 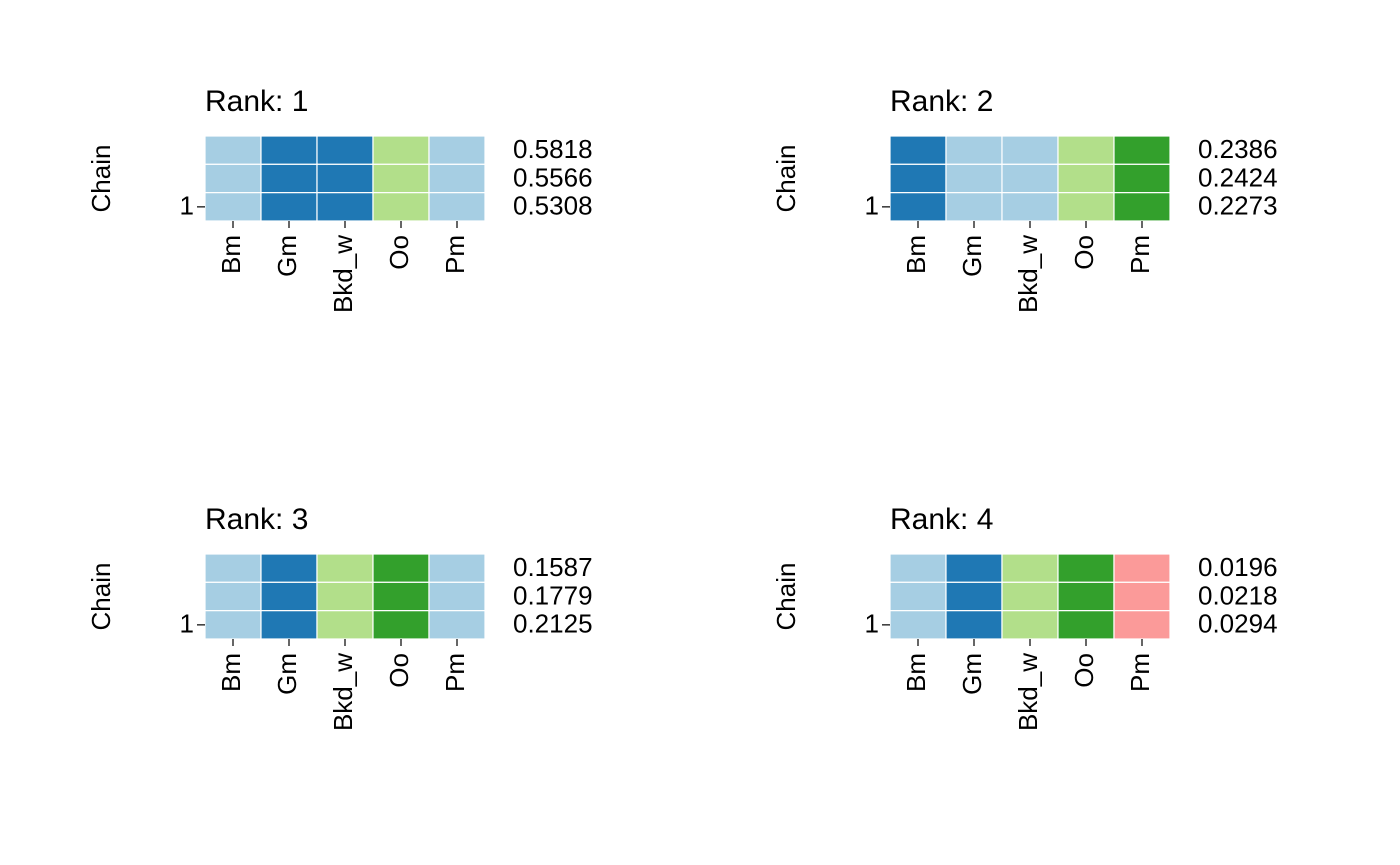 What do you see at coordinates (1238, 177) in the screenshot?
I see `value-label: 0.2424` at bounding box center [1238, 177].